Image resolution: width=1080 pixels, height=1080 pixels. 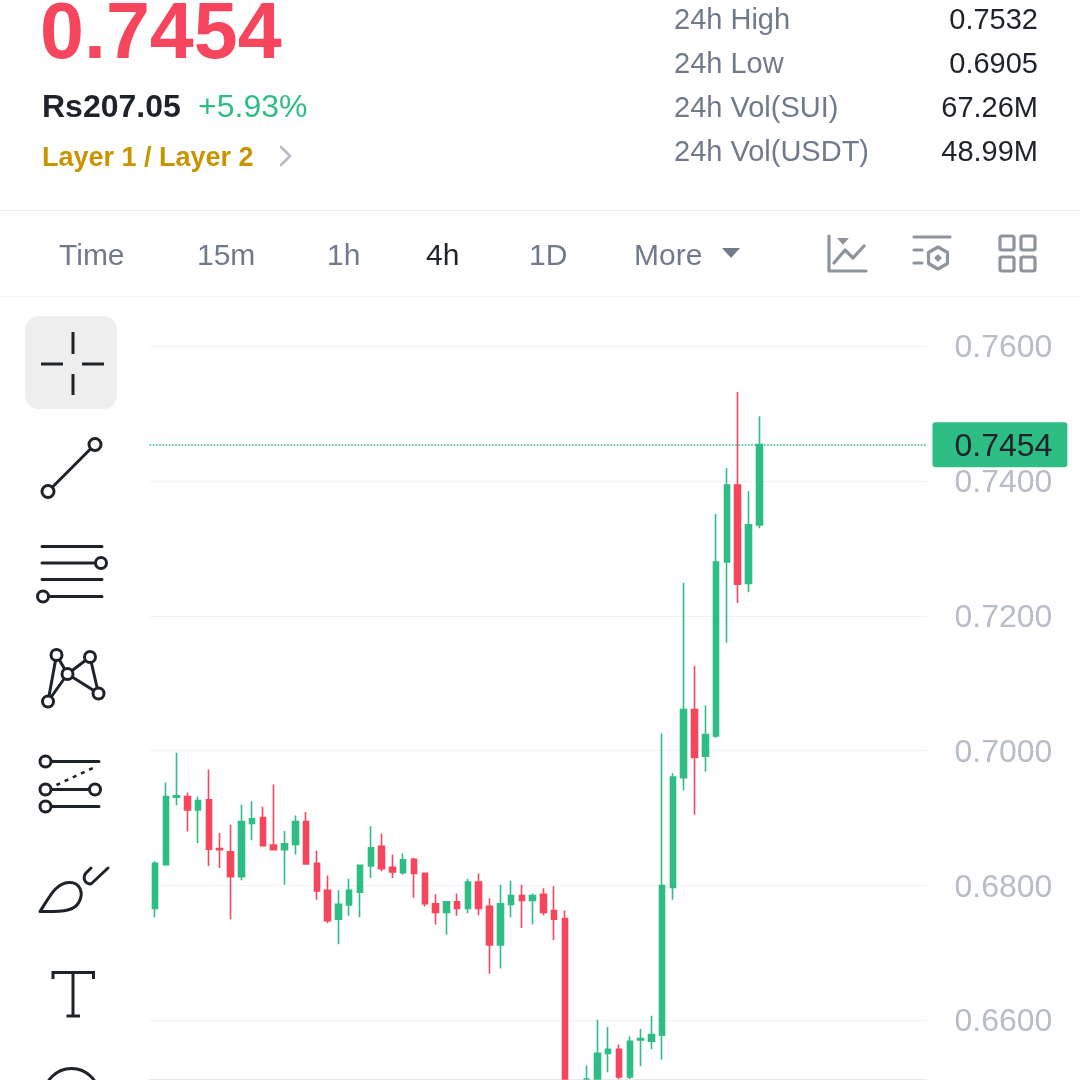 I want to click on text: 24h Vol(SUI), so click(x=756, y=107).